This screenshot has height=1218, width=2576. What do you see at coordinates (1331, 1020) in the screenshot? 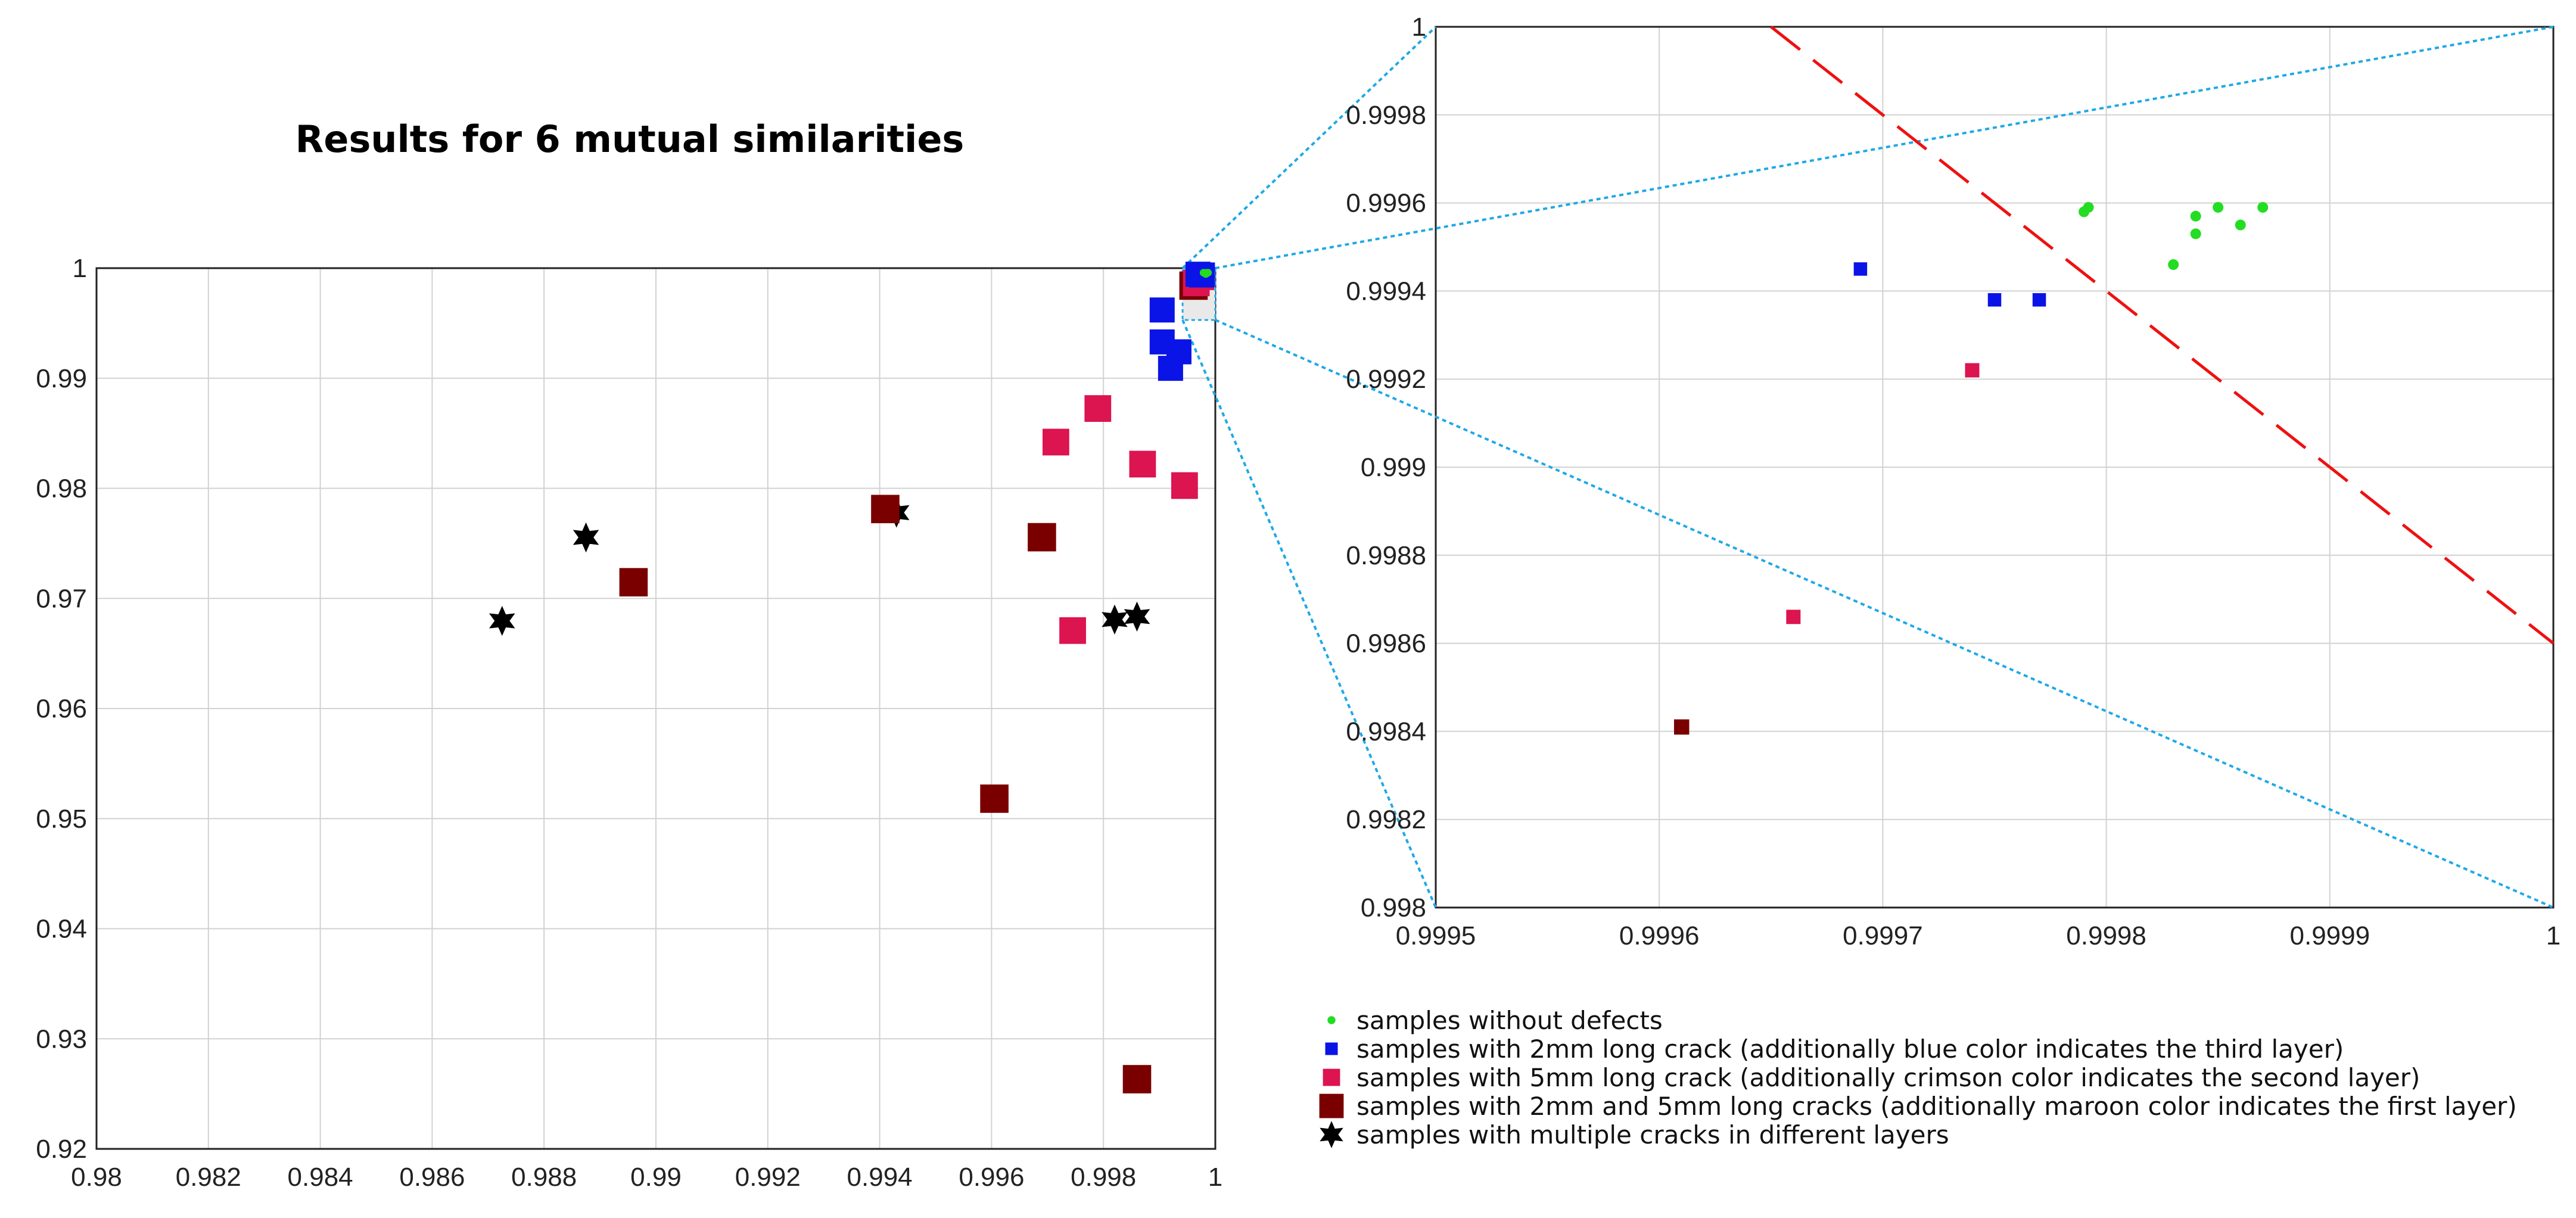
I see `legend-marker-green` at bounding box center [1331, 1020].